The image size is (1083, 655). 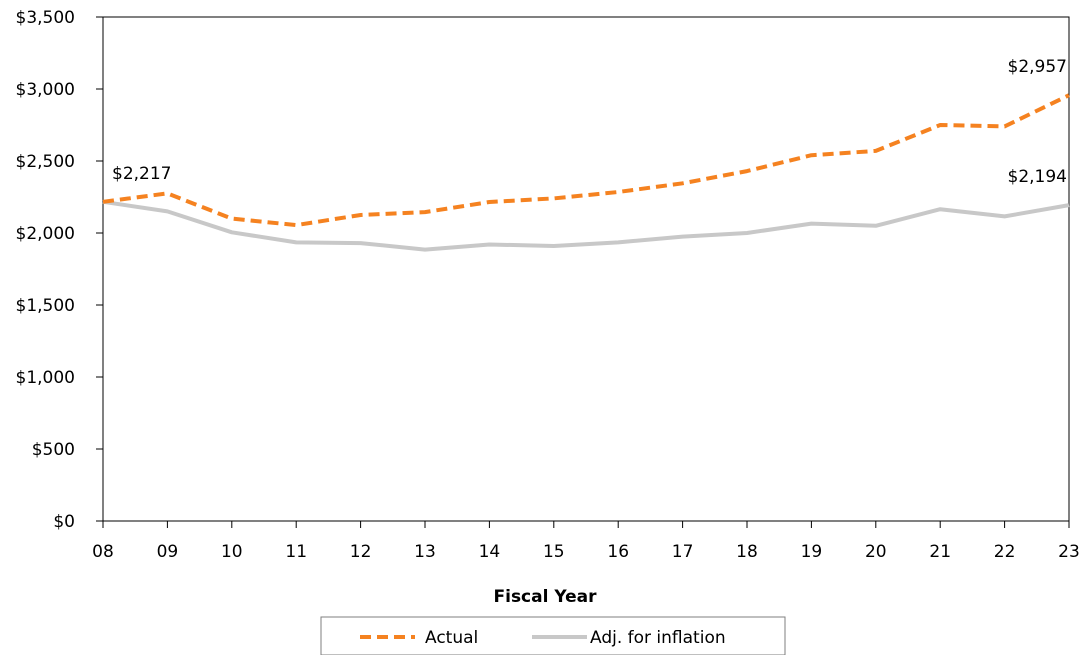 What do you see at coordinates (53, 450) in the screenshot?
I see `y-tick-label: $500` at bounding box center [53, 450].